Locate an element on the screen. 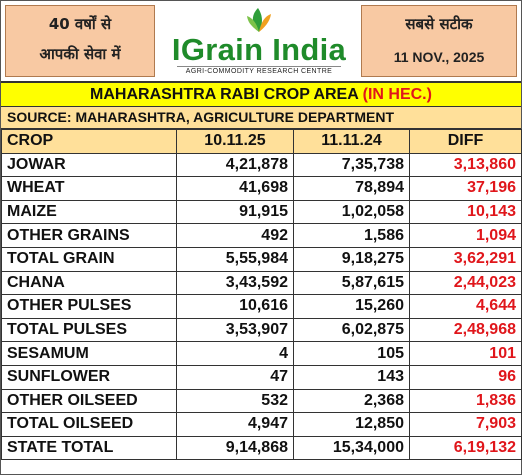 Image resolution: width=522 pixels, height=475 pixels. current-area-cell: 4,21,878 is located at coordinates (235, 165).